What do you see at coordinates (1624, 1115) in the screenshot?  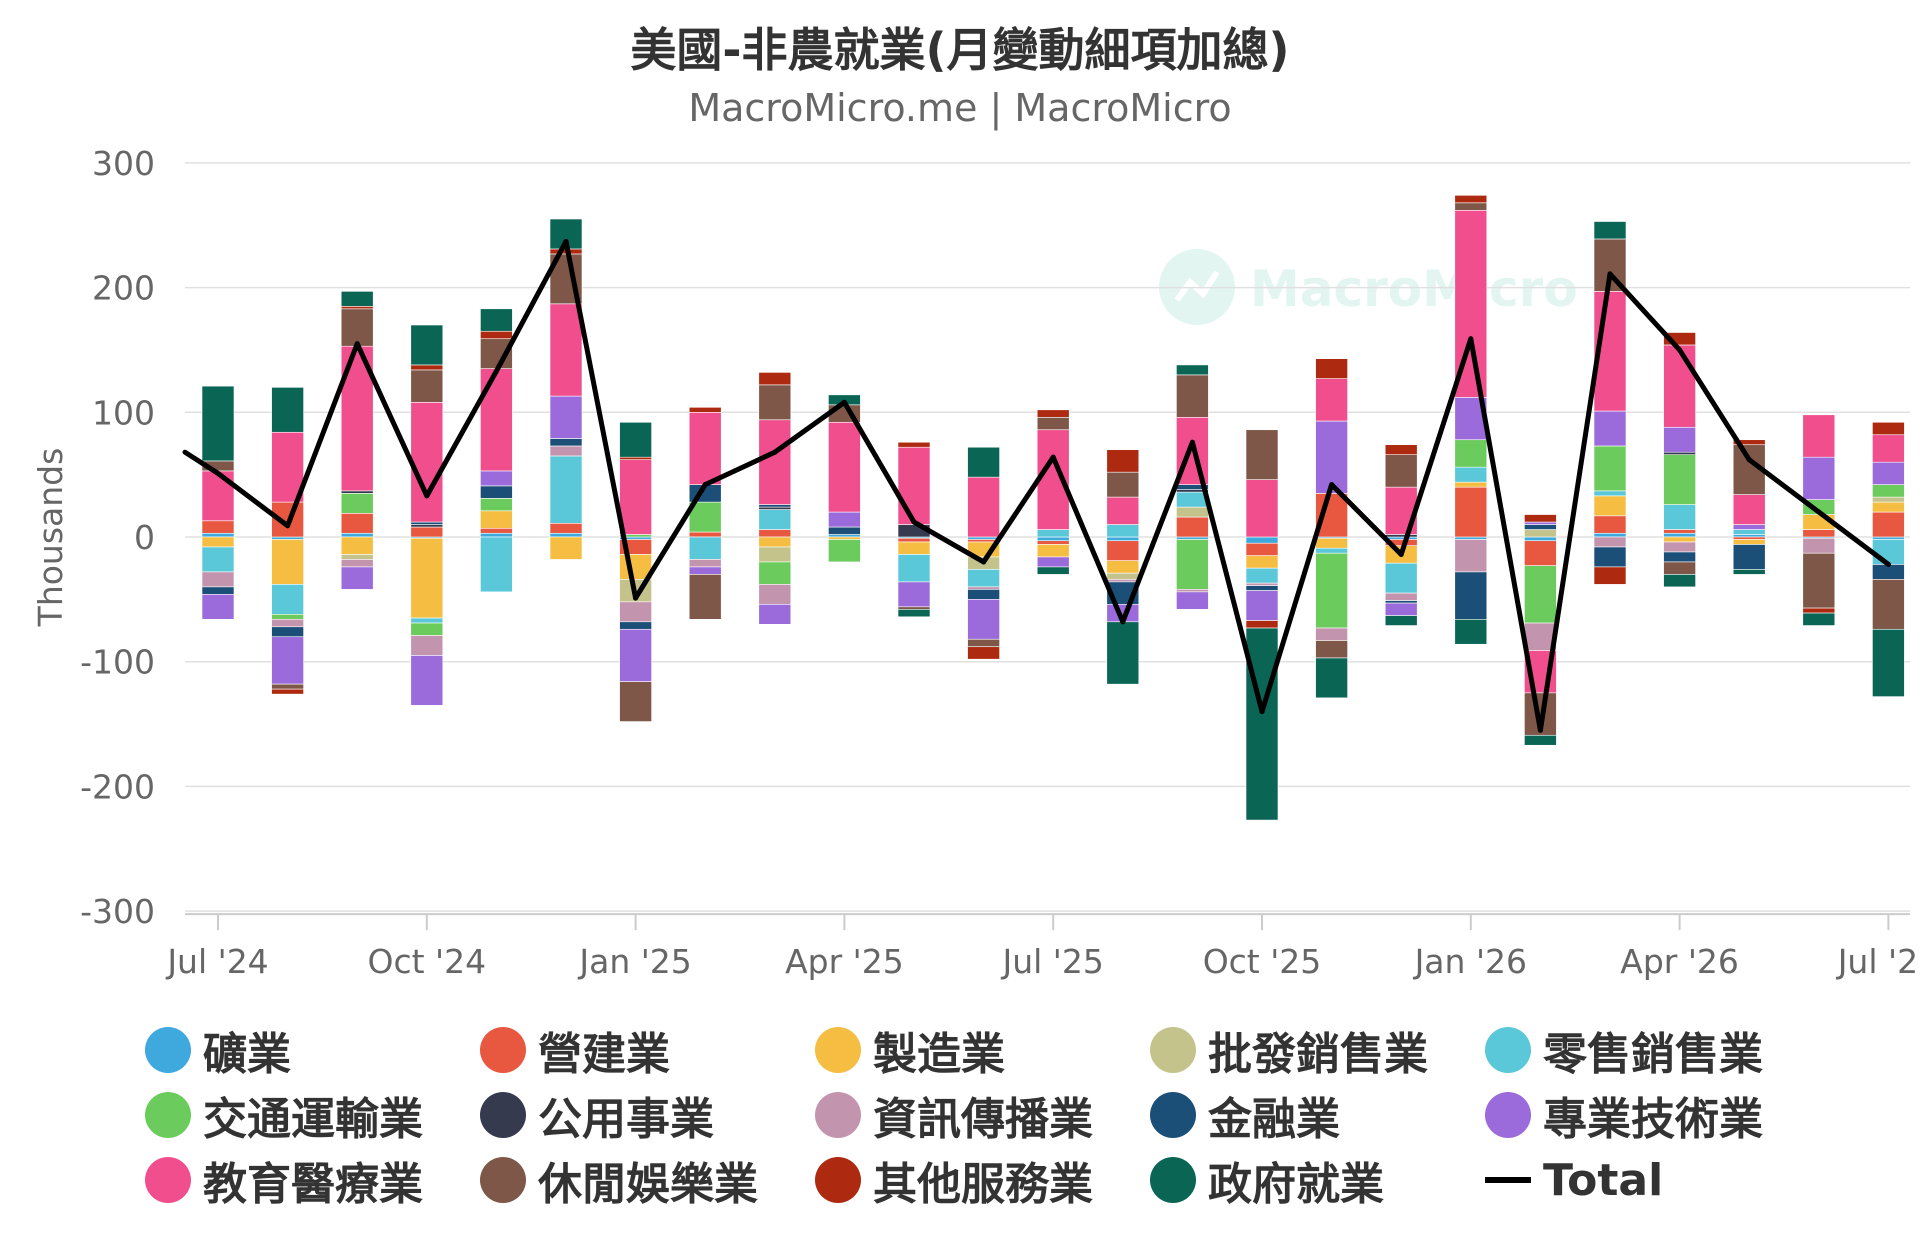 I see `legend-item: 專業技術業` at bounding box center [1624, 1115].